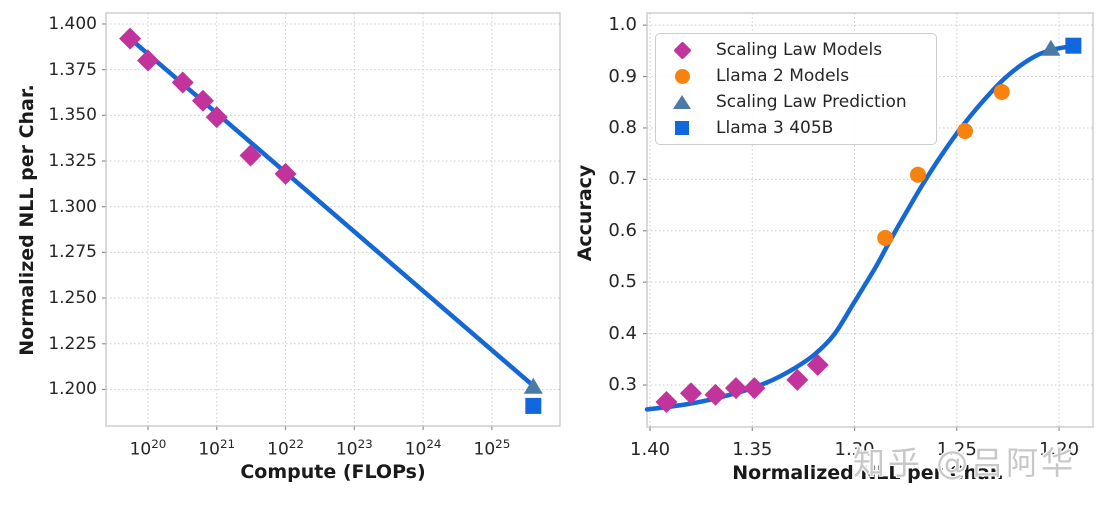 Image resolution: width=1106 pixels, height=506 pixels. What do you see at coordinates (775, 128) in the screenshot?
I see `legend-item-label: Llama 3 405B` at bounding box center [775, 128].